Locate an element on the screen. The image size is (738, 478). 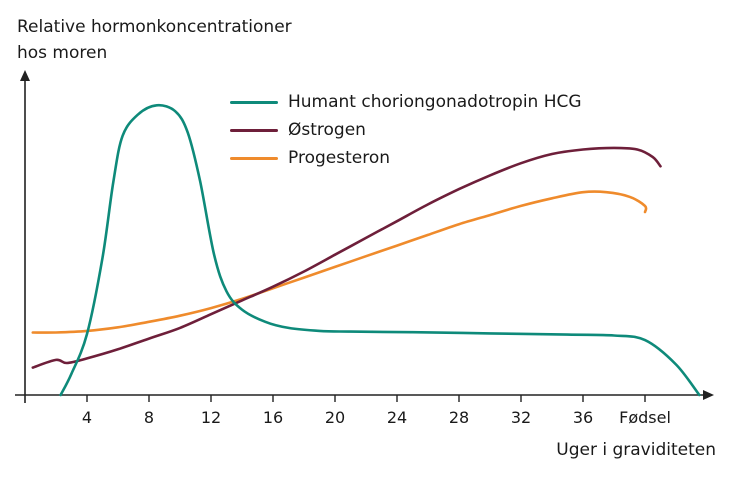
x-axis-title: Uger i graviditeten is located at coordinates (636, 450).